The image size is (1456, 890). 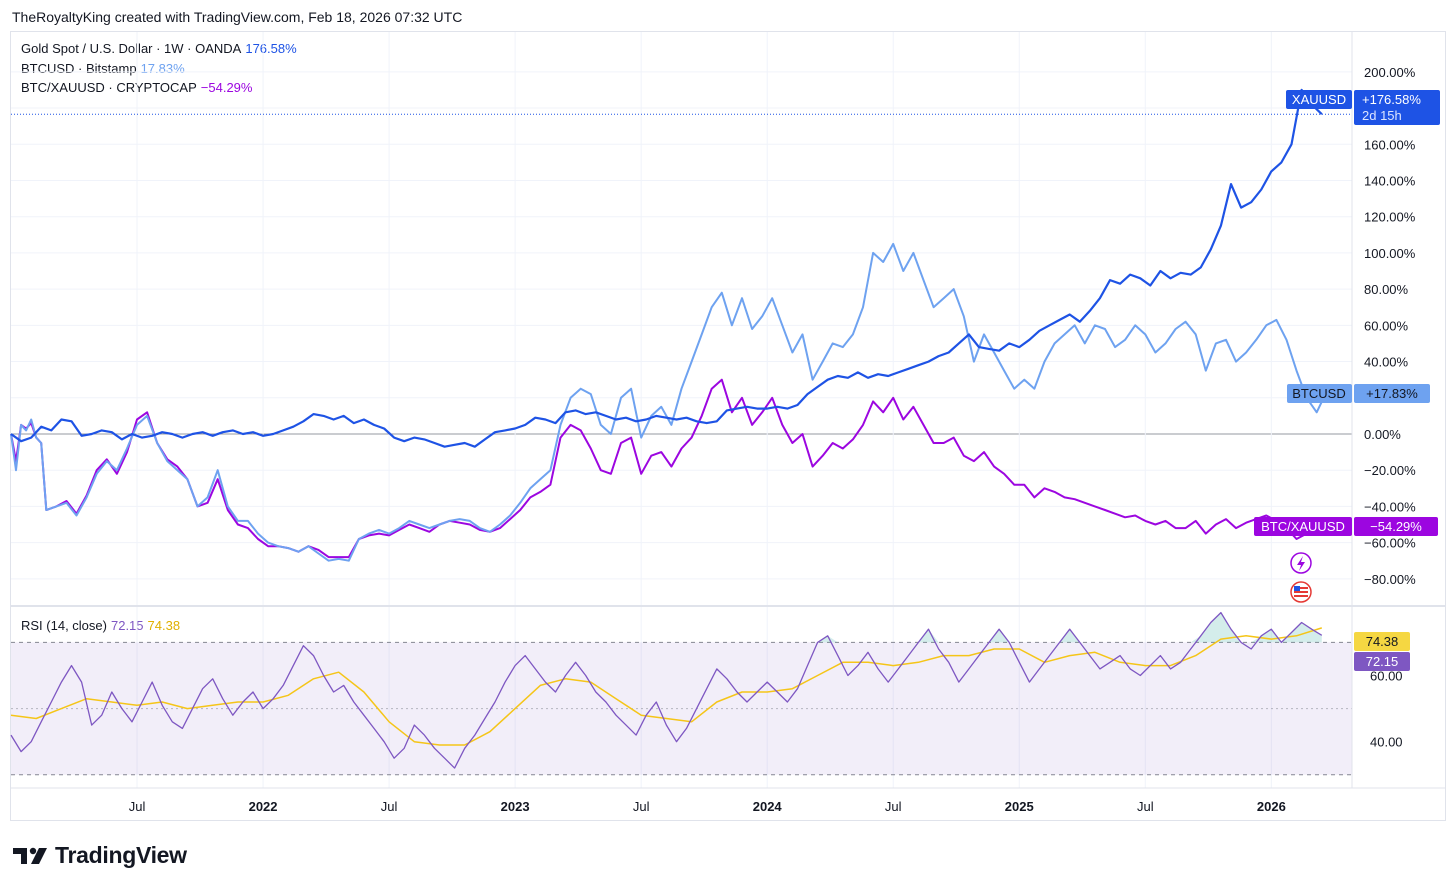 What do you see at coordinates (1390, 506) in the screenshot?
I see `y-tick-label: −40.00%` at bounding box center [1390, 506].